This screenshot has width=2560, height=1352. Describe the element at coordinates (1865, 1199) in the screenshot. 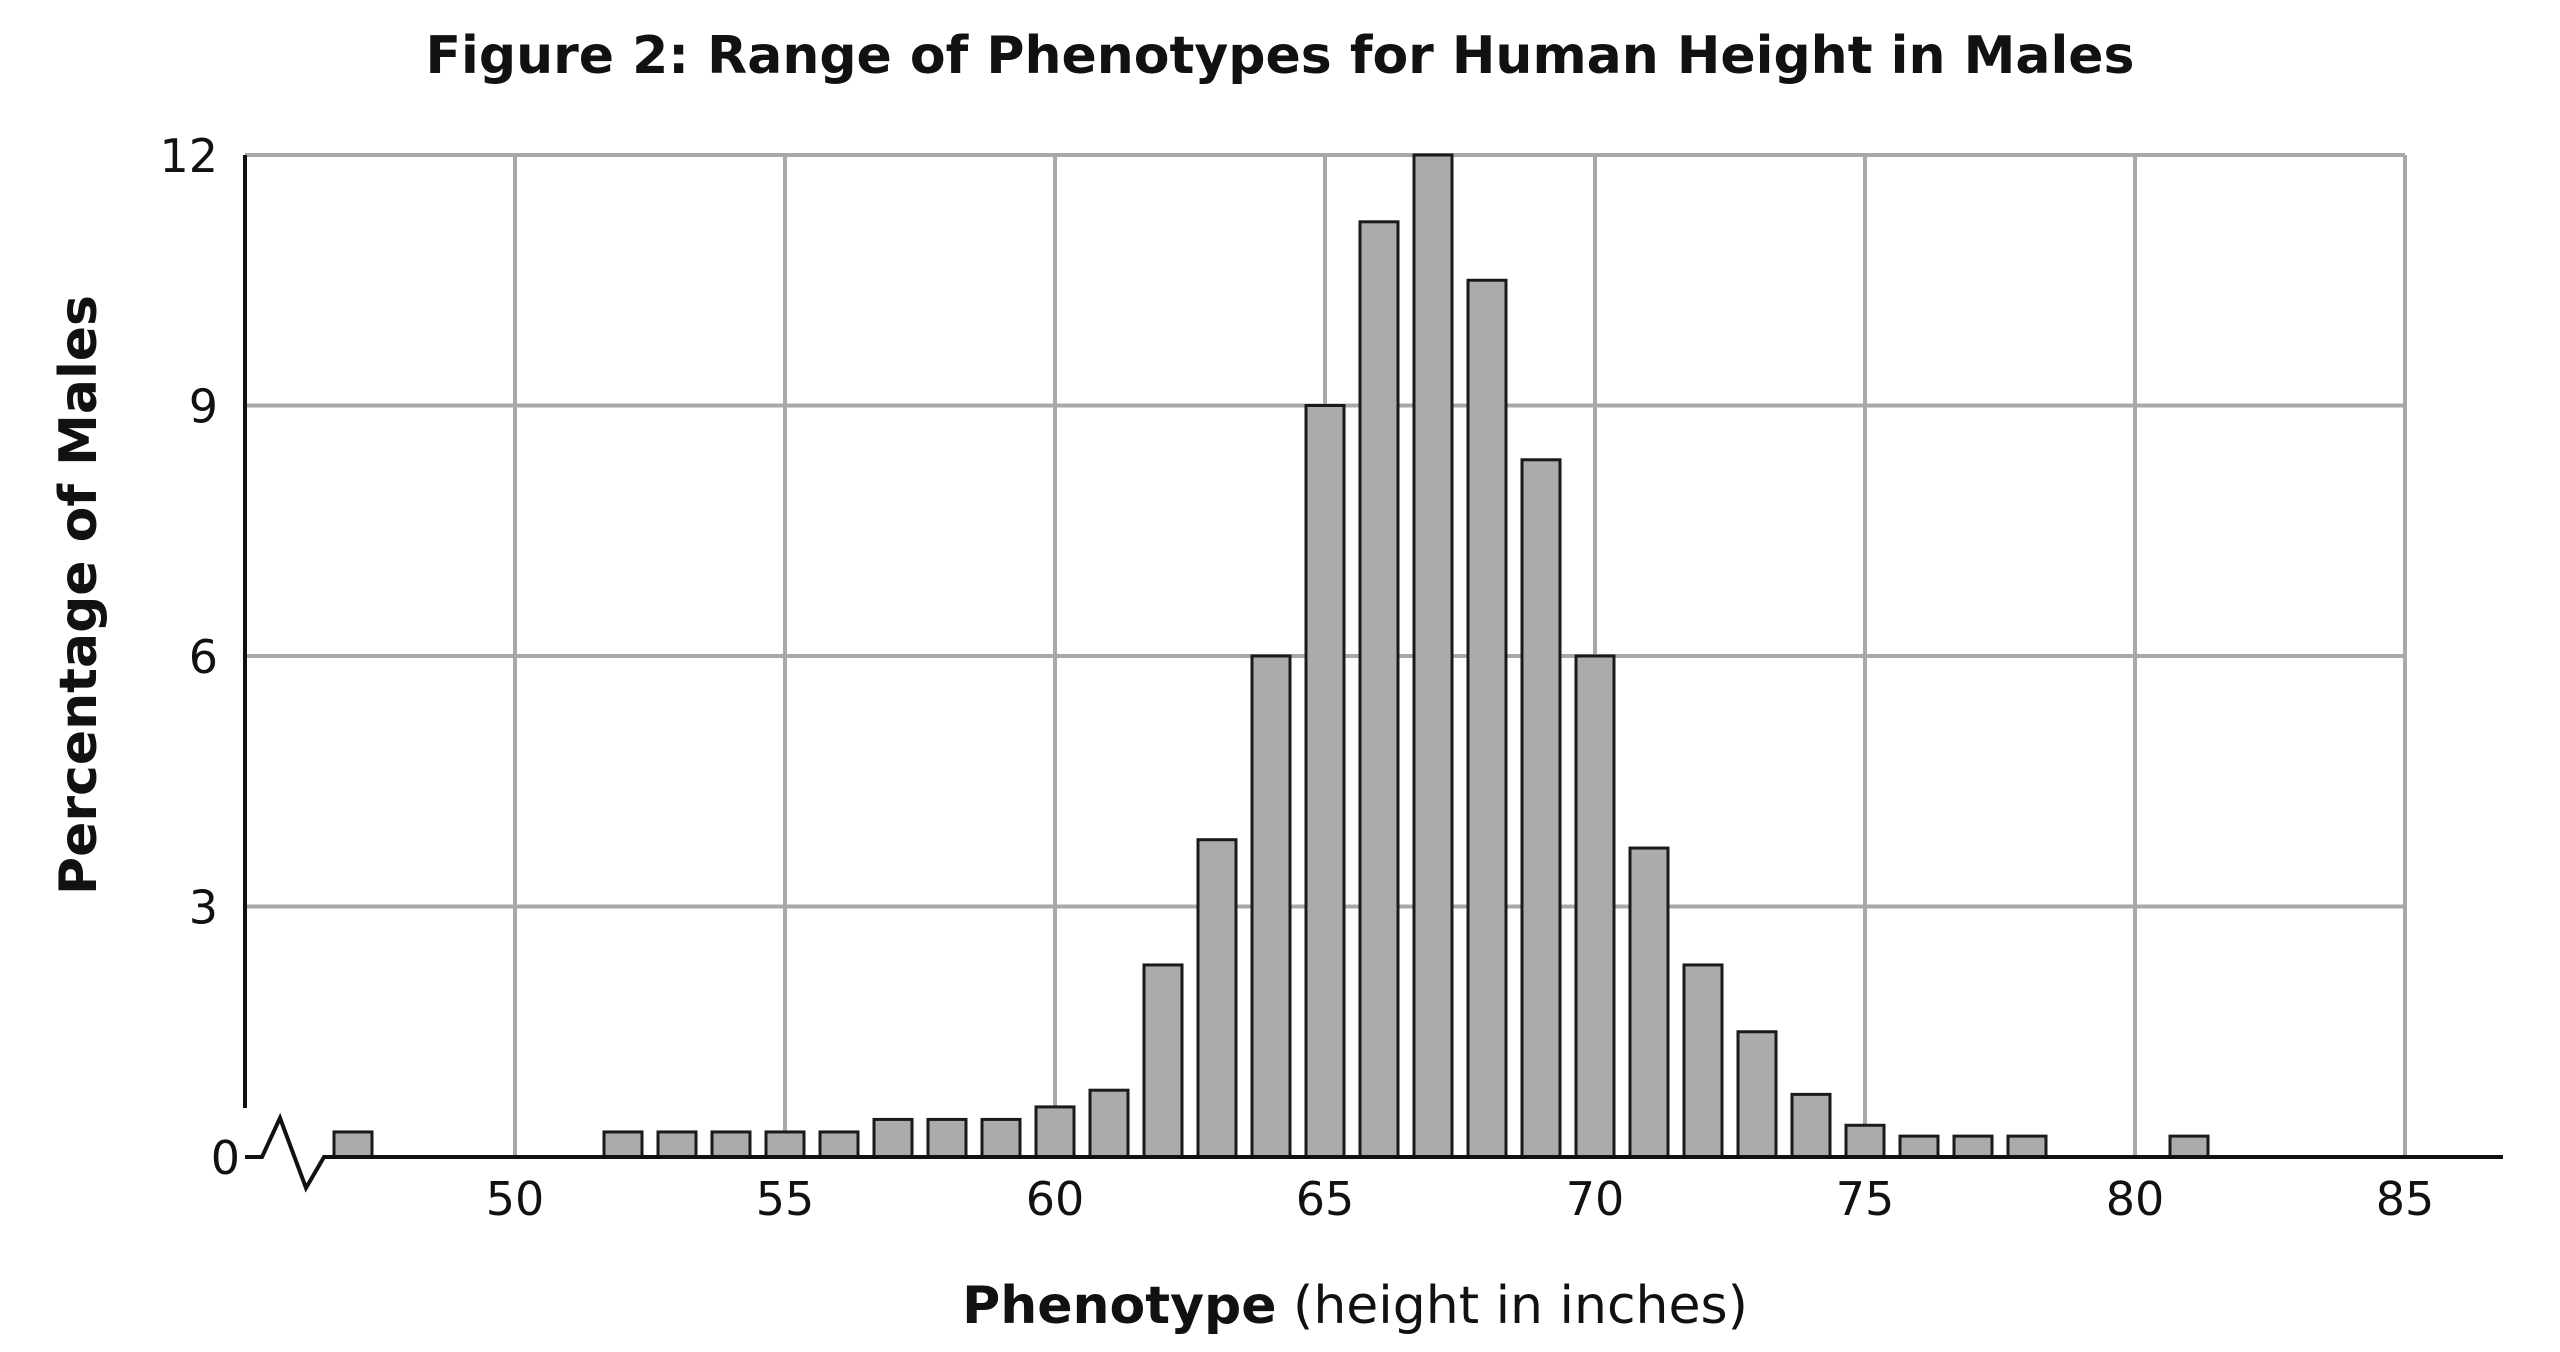

I see `x-tick-label: 75` at that location.